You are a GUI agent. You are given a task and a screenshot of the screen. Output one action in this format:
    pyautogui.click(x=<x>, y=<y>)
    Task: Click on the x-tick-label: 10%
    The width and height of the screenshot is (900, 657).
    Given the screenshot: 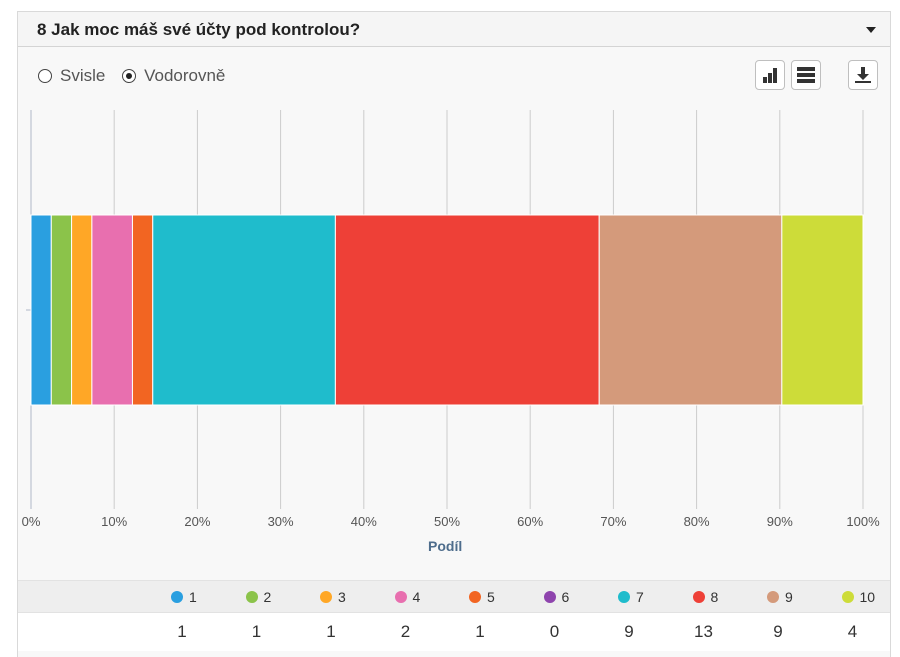 What is the action you would take?
    pyautogui.click(x=114, y=521)
    